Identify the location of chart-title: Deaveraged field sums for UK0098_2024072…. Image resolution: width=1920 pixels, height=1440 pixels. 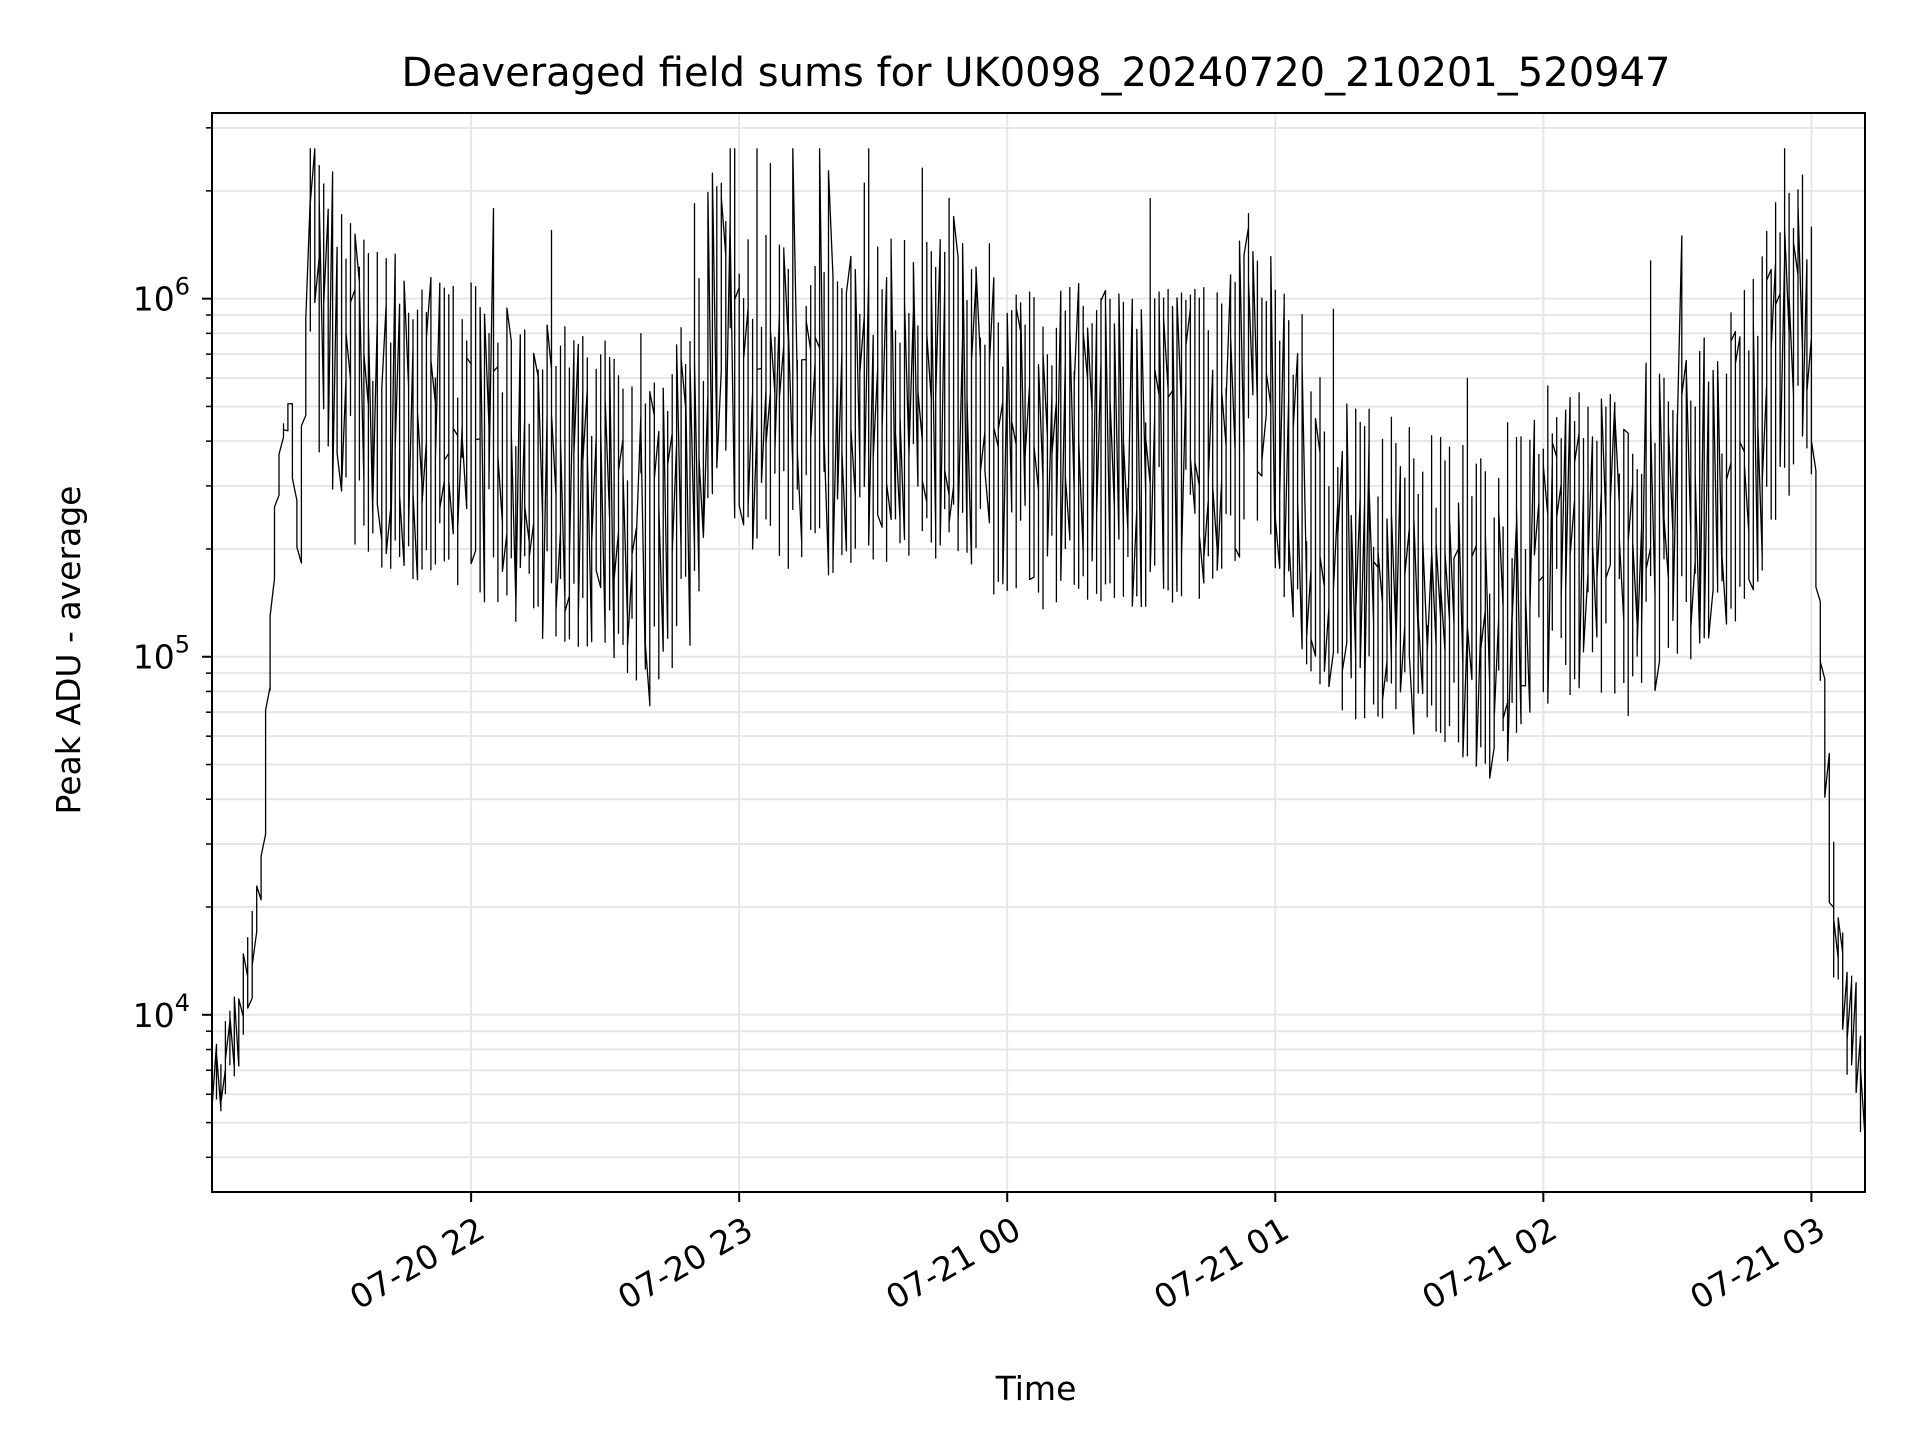
(1035, 73).